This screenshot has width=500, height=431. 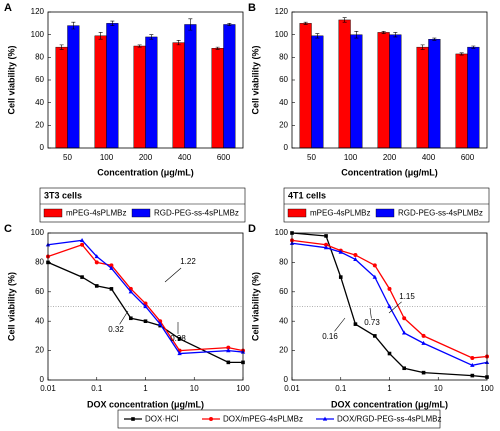 What do you see at coordinates (252, 8) in the screenshot?
I see `panel-label: B` at bounding box center [252, 8].